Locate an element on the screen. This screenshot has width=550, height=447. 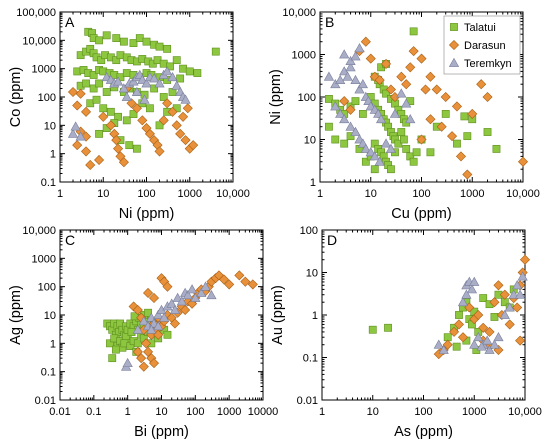
y-tick-label: 10,000 is located at coordinates (39, 231).